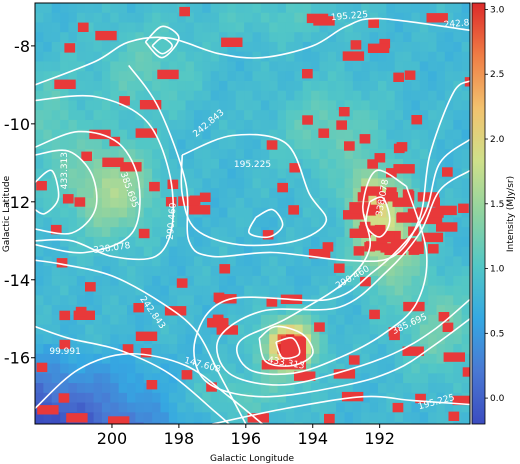 The image size is (520, 464). What do you see at coordinates (252, 165) in the screenshot?
I see `contour-label: 195.225` at bounding box center [252, 165].